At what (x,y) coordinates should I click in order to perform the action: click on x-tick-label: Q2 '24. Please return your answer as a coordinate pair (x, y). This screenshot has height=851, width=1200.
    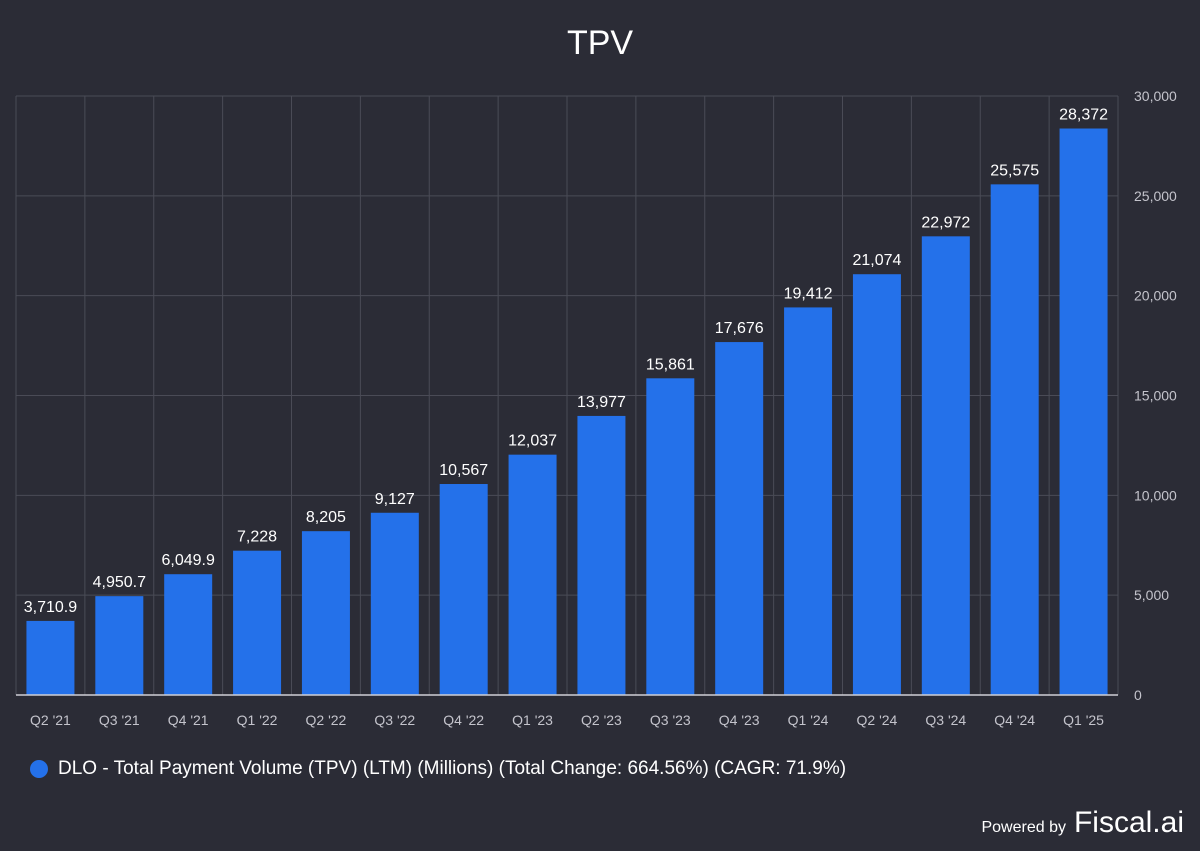
    Looking at the image, I should click on (877, 720).